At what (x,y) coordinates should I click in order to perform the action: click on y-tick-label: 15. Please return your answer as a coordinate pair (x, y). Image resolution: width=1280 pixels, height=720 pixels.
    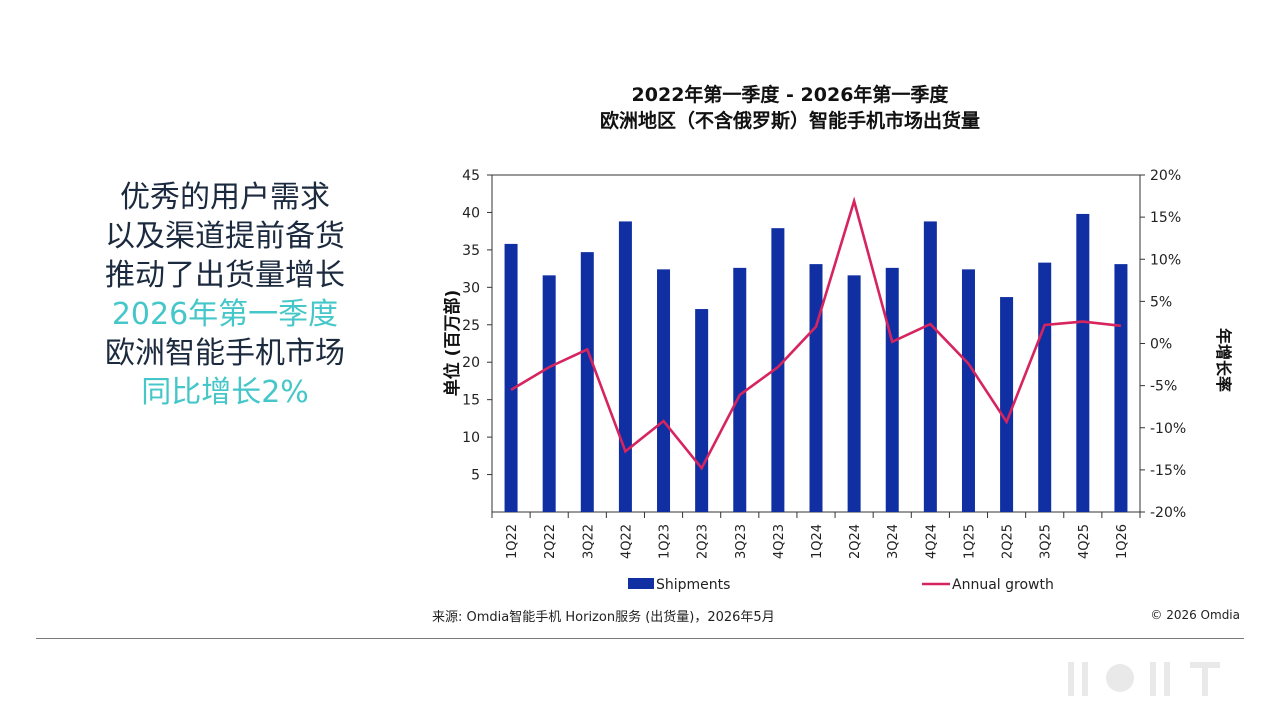
    Looking at the image, I should click on (471, 401).